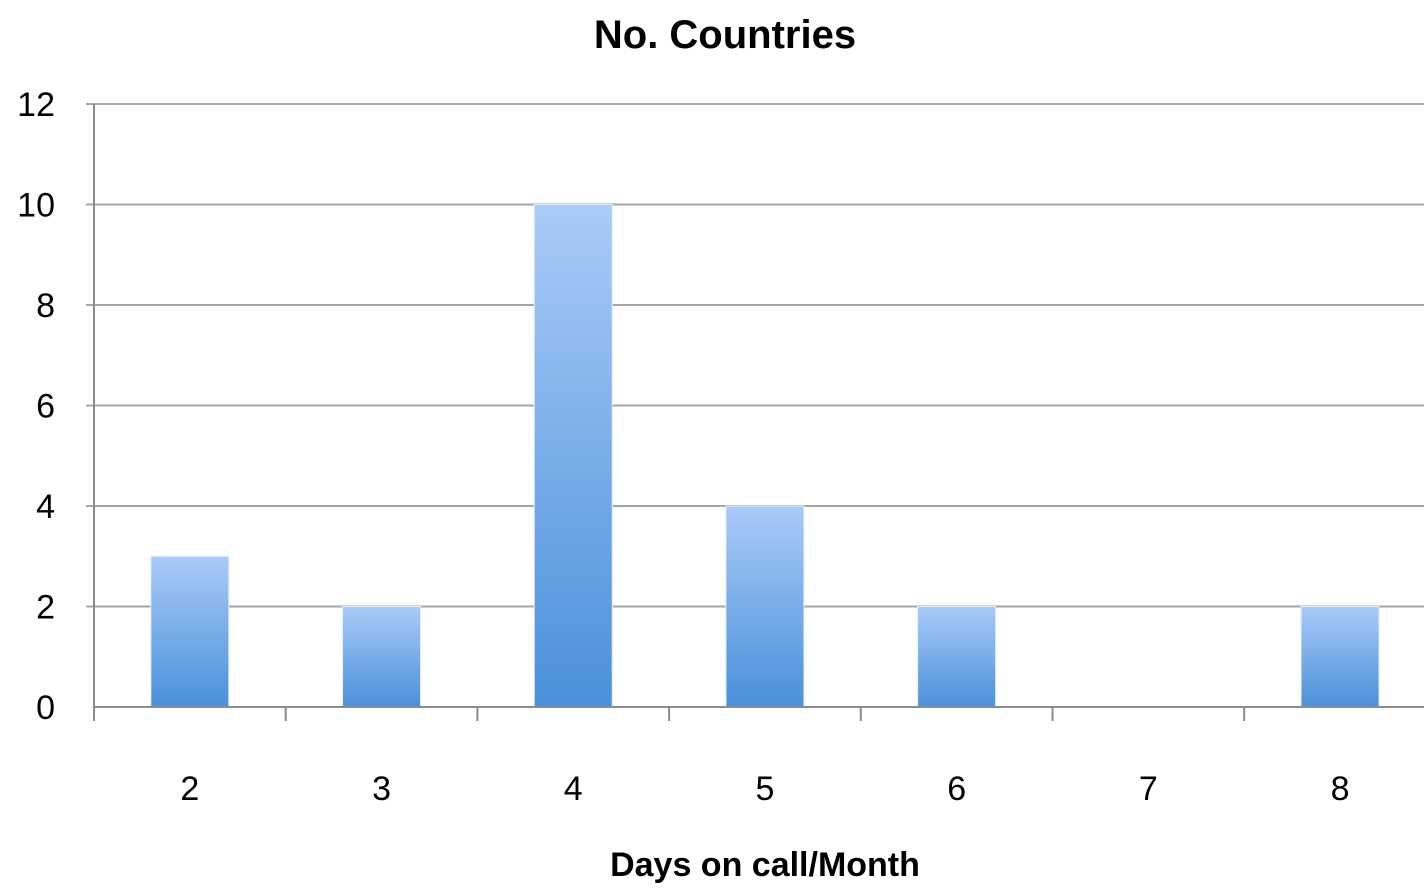  What do you see at coordinates (573, 789) in the screenshot?
I see `x-tick-label-4: 4` at bounding box center [573, 789].